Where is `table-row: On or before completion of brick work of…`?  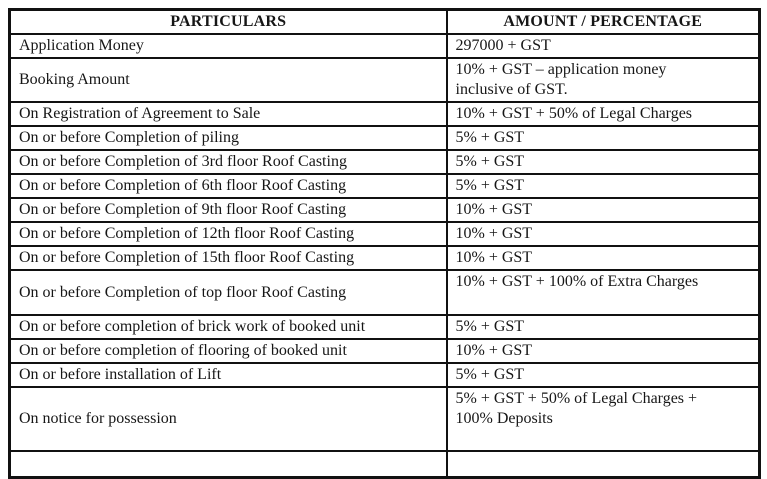
table-row: On or before completion of brick work of… is located at coordinates (384, 327).